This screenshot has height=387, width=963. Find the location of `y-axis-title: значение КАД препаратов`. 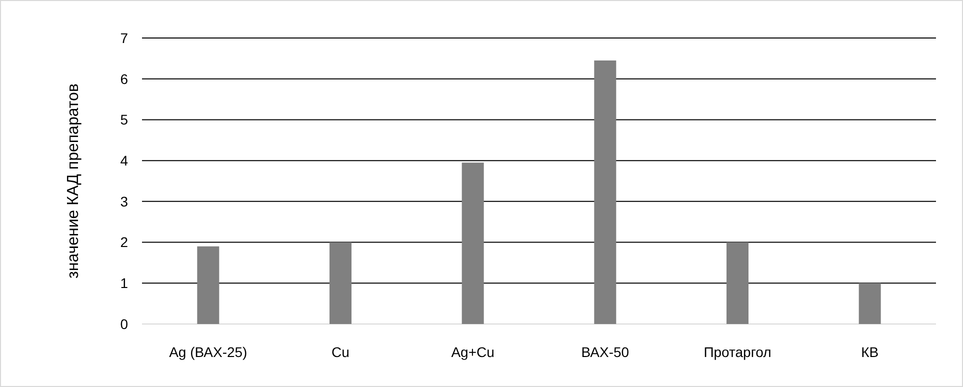

y-axis-title: значение КАД препаратов is located at coordinates (73, 181).